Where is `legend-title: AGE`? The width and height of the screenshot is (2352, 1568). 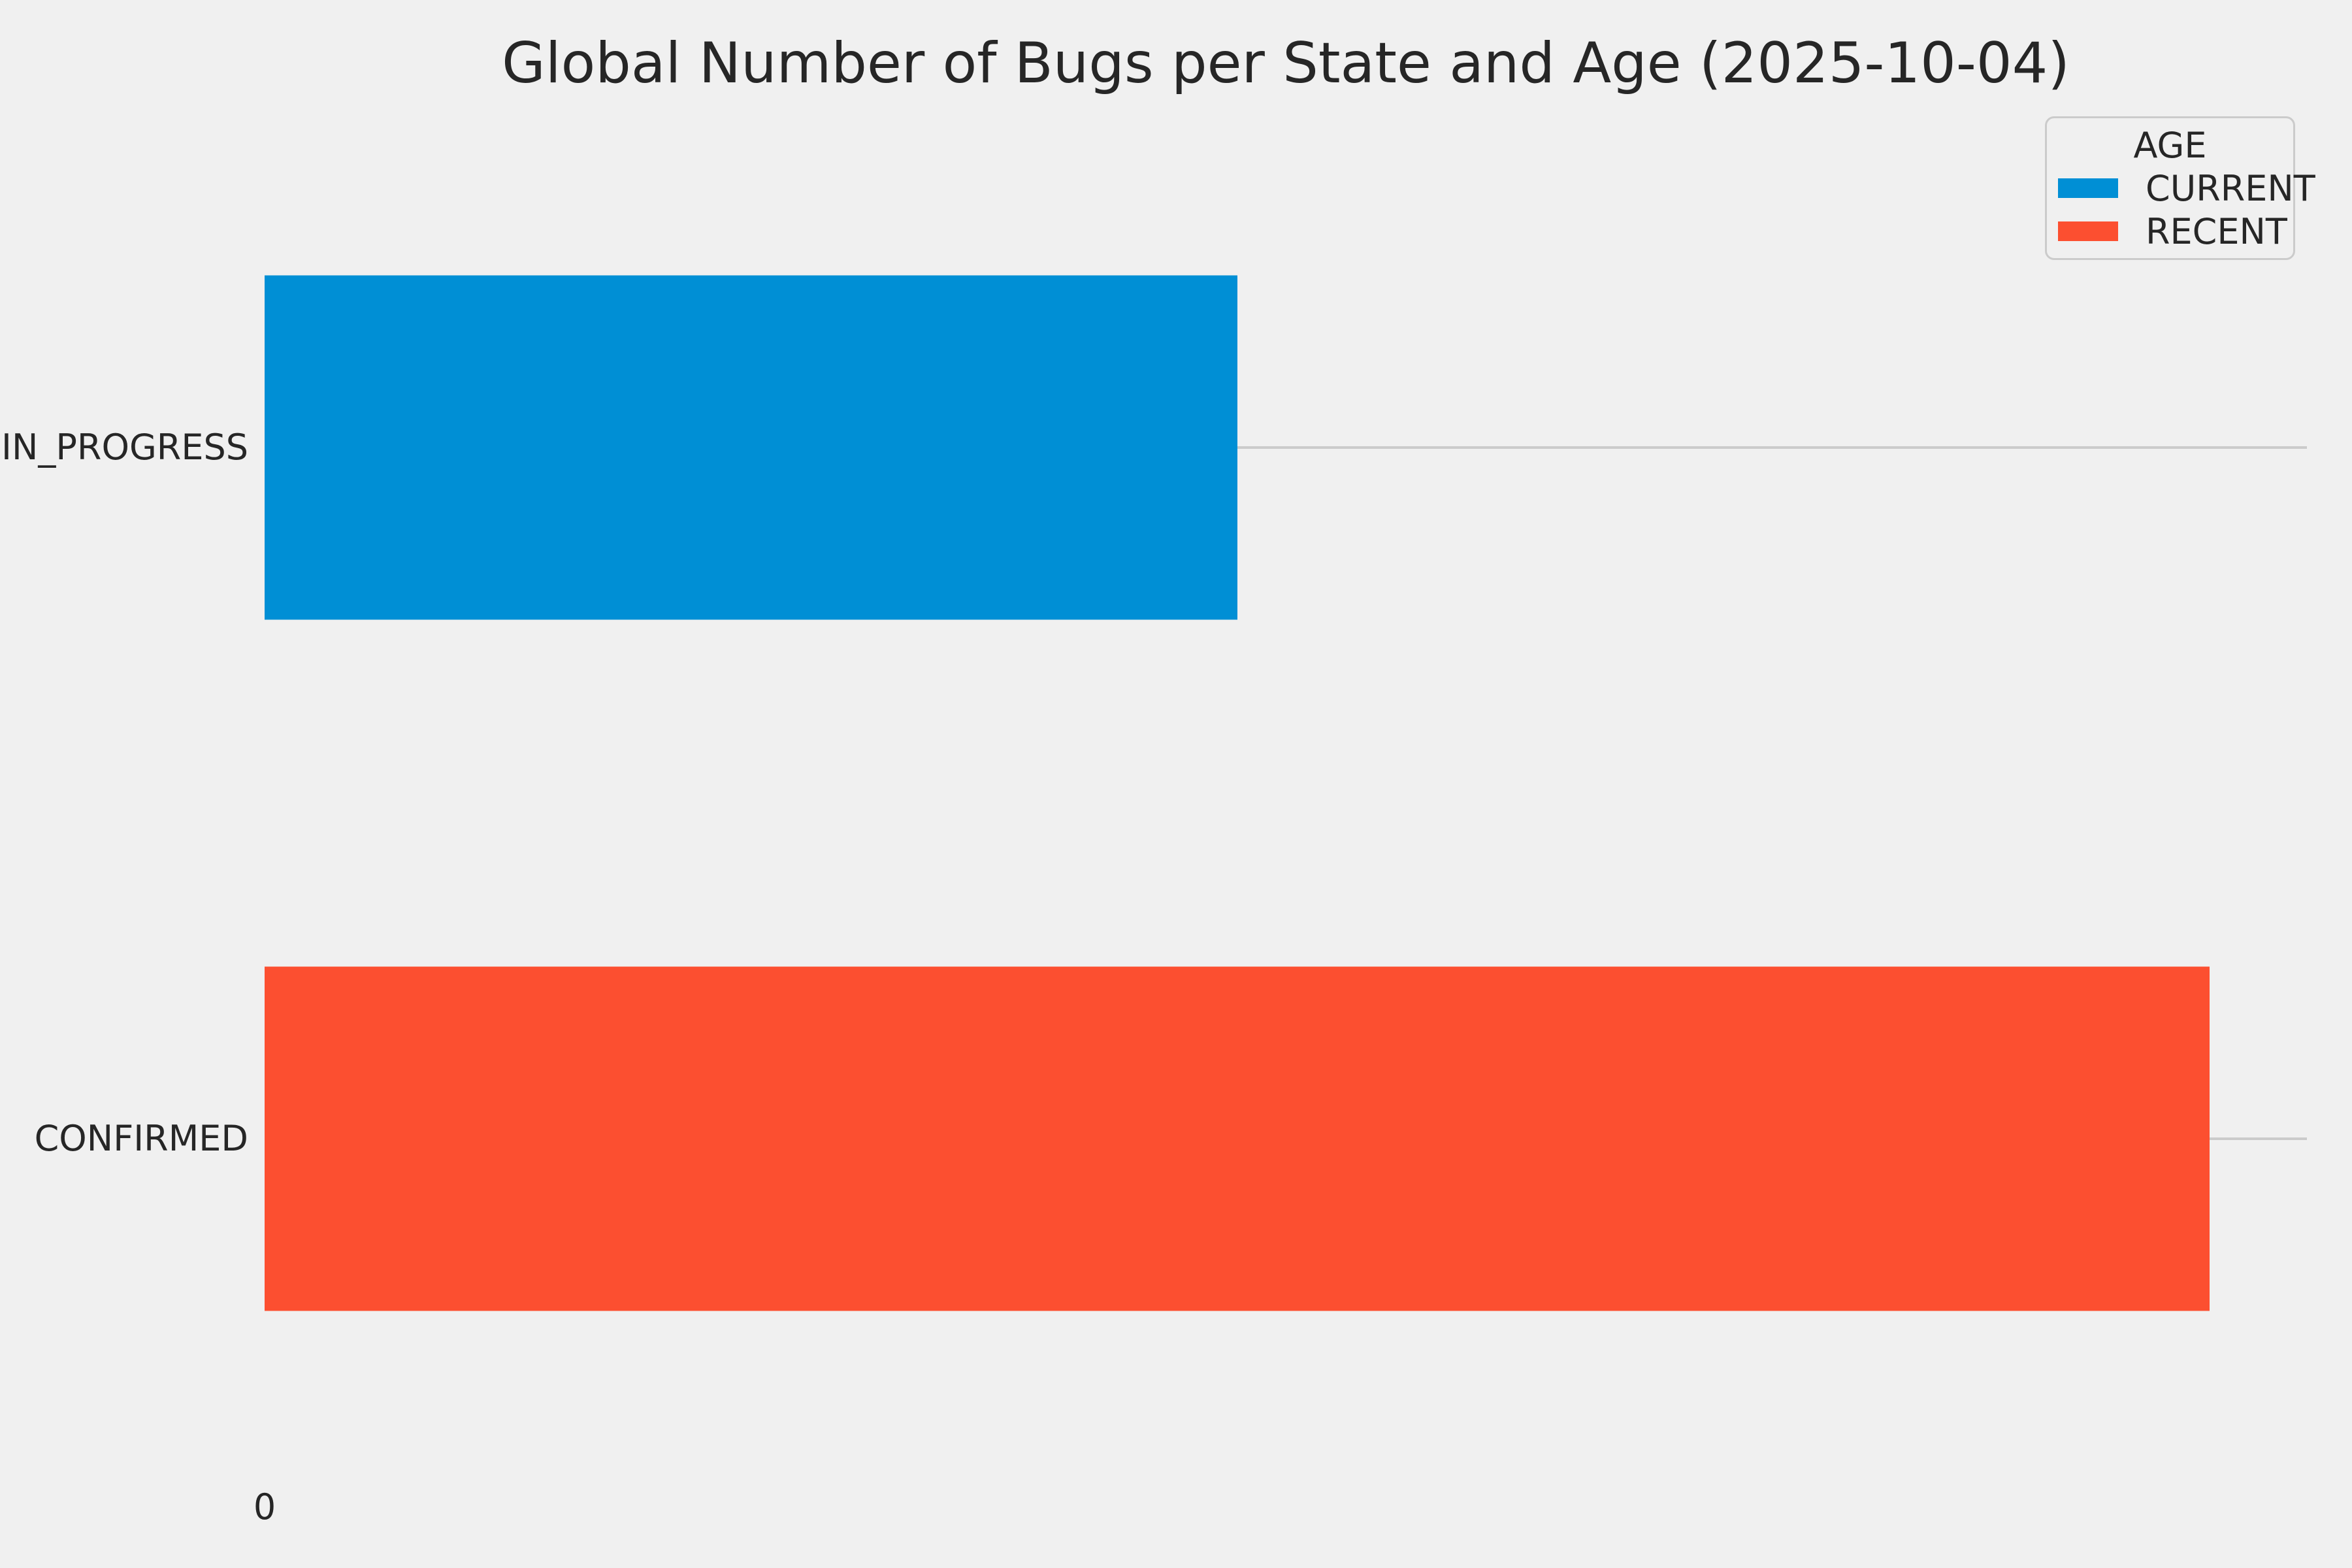 legend-title: AGE is located at coordinates (2170, 145).